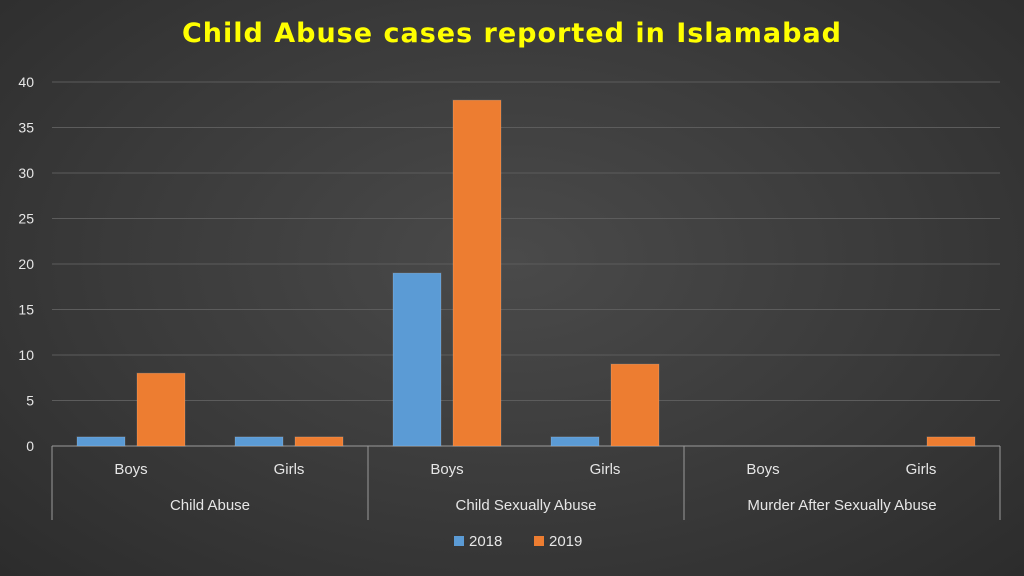 This screenshot has width=1024, height=576. What do you see at coordinates (762, 469) in the screenshot?
I see `x-tick-label-boys-4: Boys` at bounding box center [762, 469].